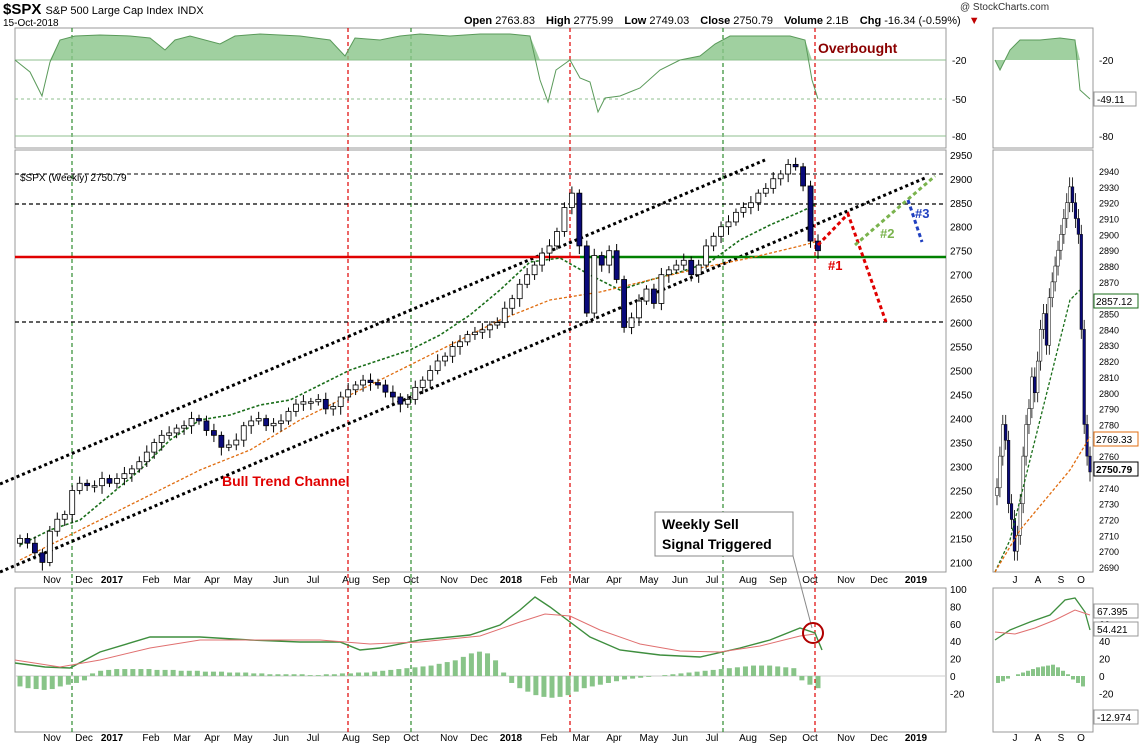 The height and width of the screenshot is (744, 1140). What do you see at coordinates (1109, 204) in the screenshot?
I see `inset-y-tick-label: 2920` at bounding box center [1109, 204].